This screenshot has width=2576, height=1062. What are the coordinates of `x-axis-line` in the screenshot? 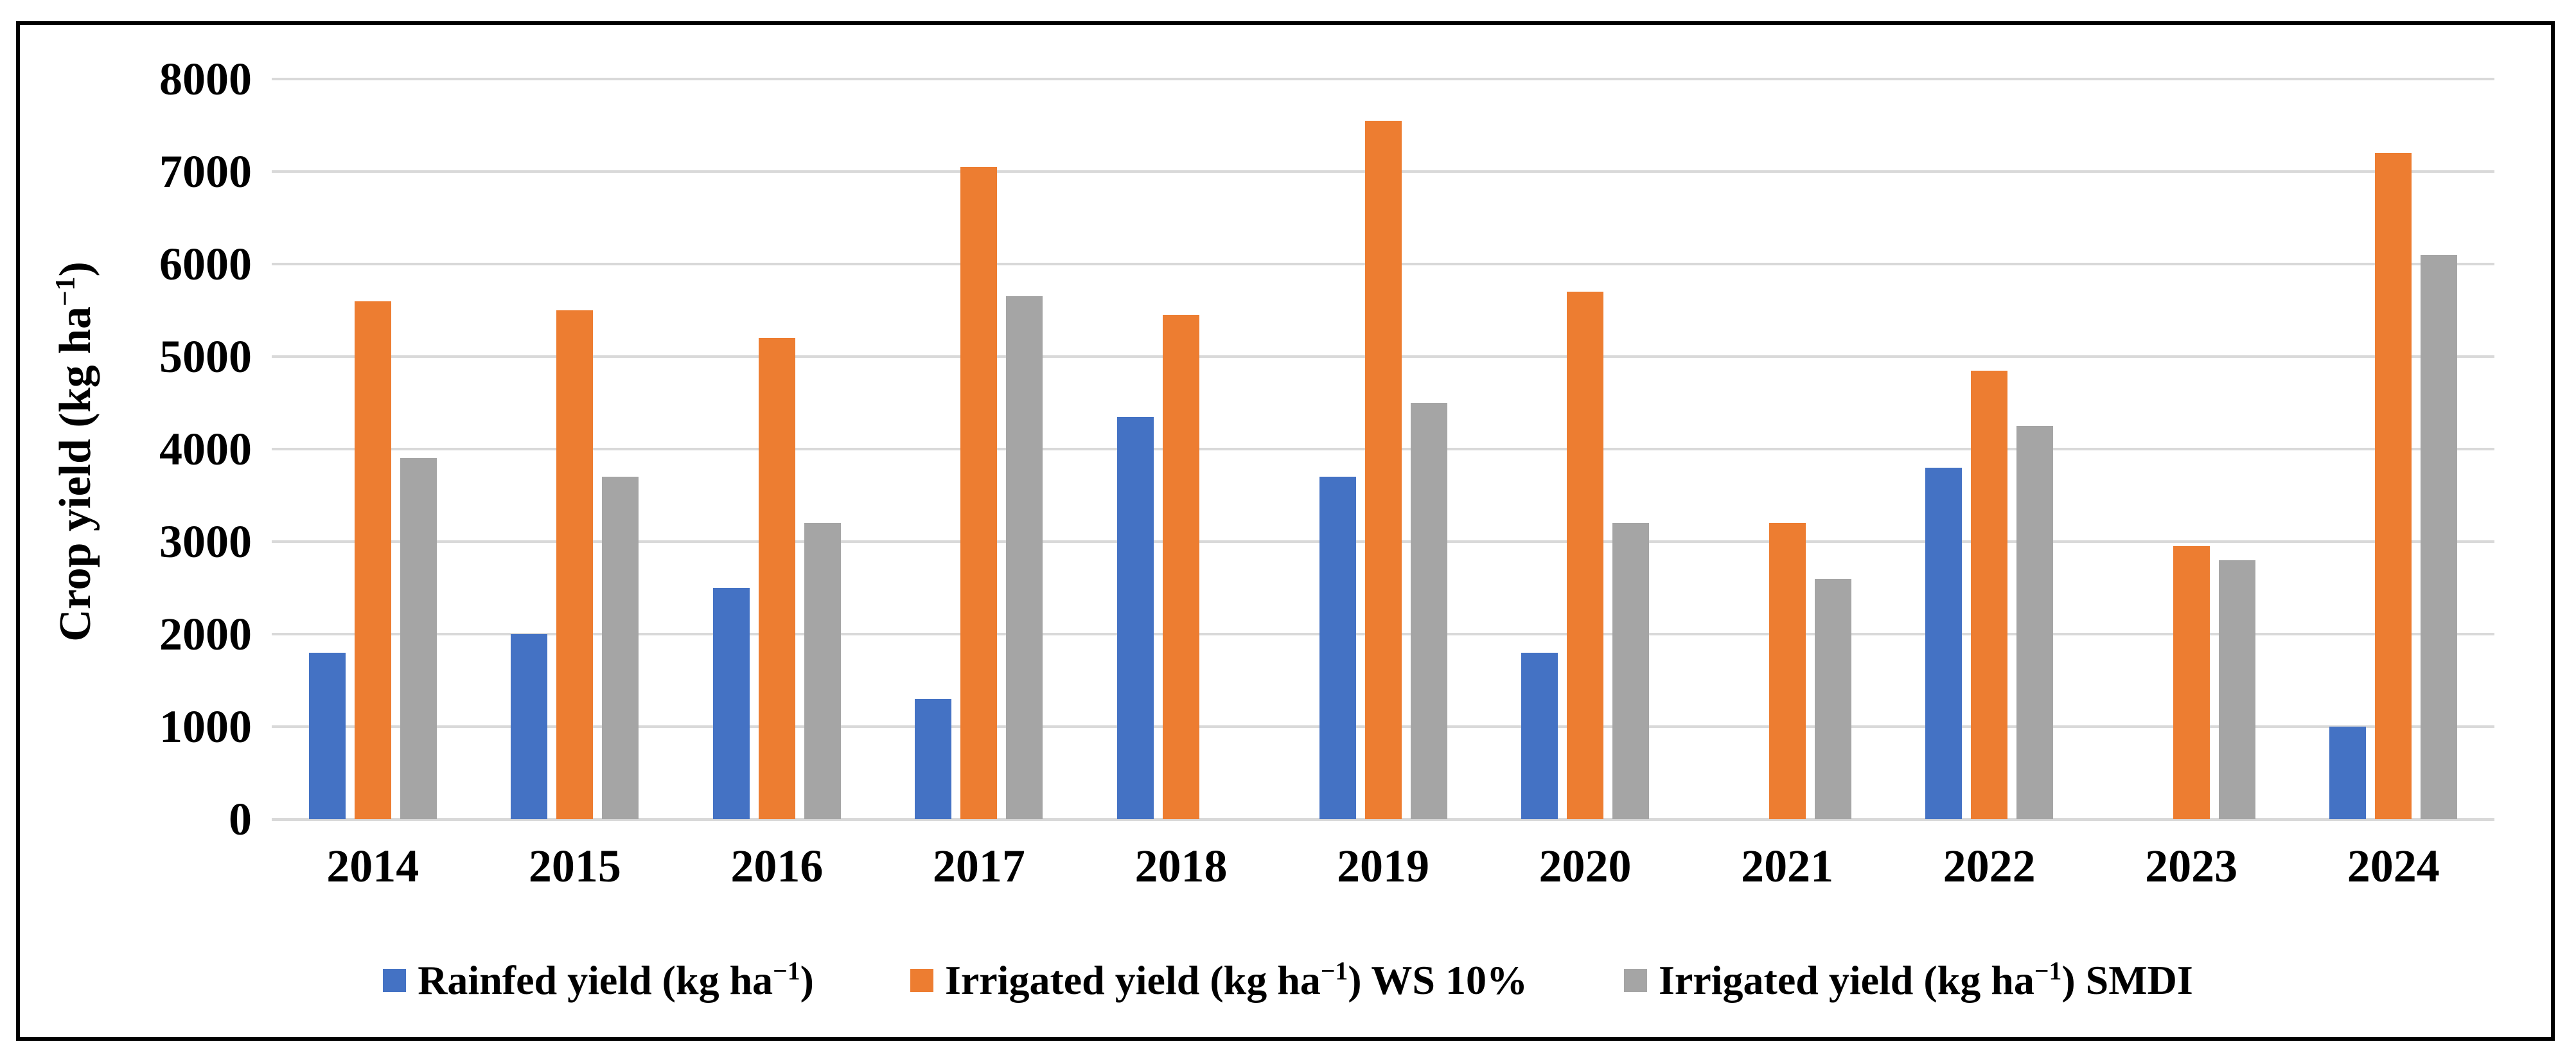 It's located at (1383, 819).